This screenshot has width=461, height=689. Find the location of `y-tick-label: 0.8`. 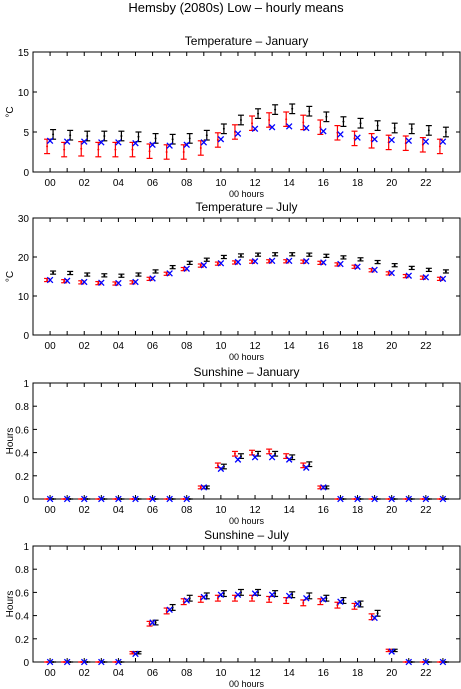

y-tick-label: 0.8 is located at coordinates (22, 570).